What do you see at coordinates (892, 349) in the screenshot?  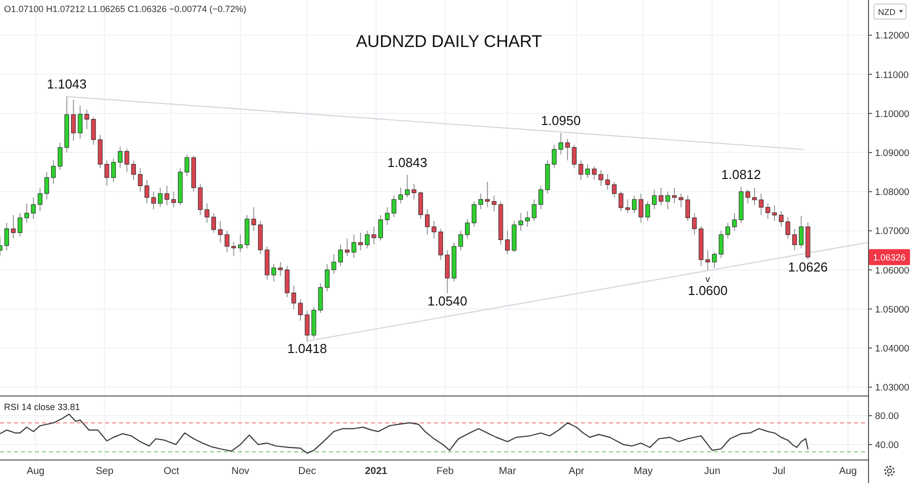 I see `y-tick-label: 1.04000` at bounding box center [892, 349].